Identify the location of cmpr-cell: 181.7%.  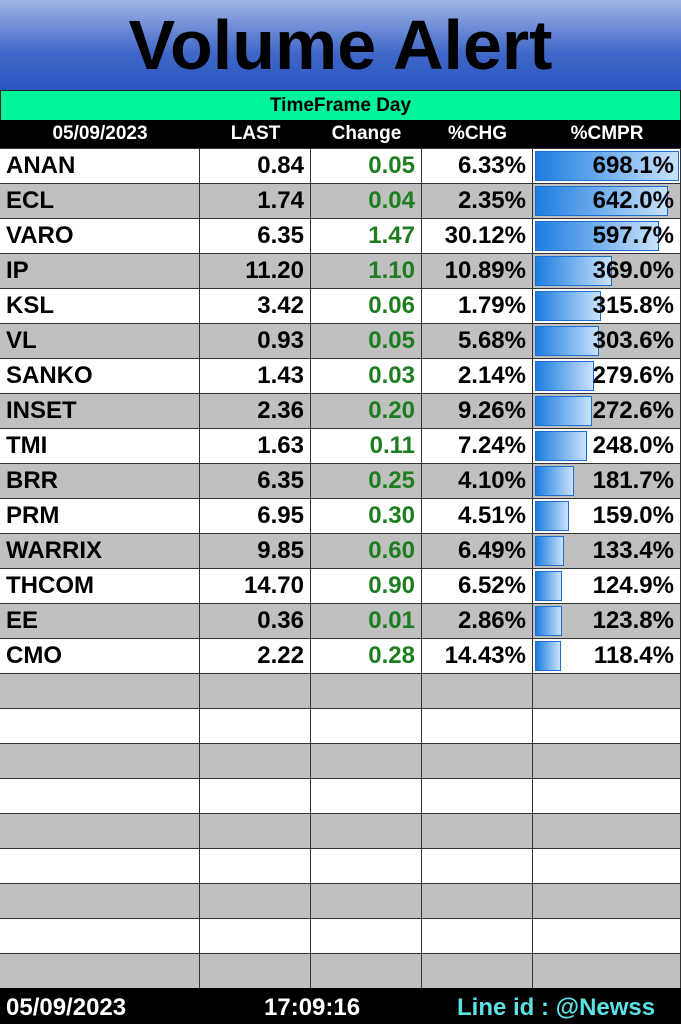
(607, 481).